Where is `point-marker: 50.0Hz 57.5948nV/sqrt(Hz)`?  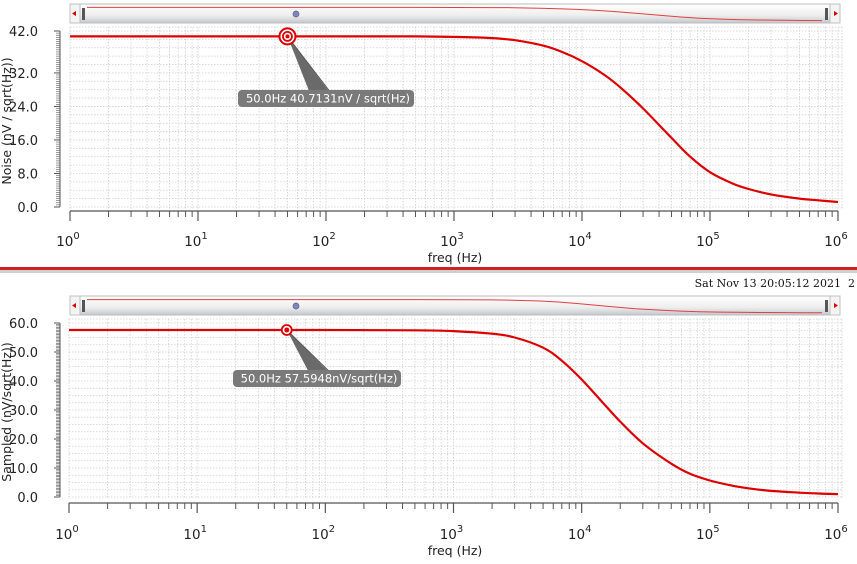
point-marker: 50.0Hz 57.5948nV/sqrt(Hz) is located at coordinates (317, 355).